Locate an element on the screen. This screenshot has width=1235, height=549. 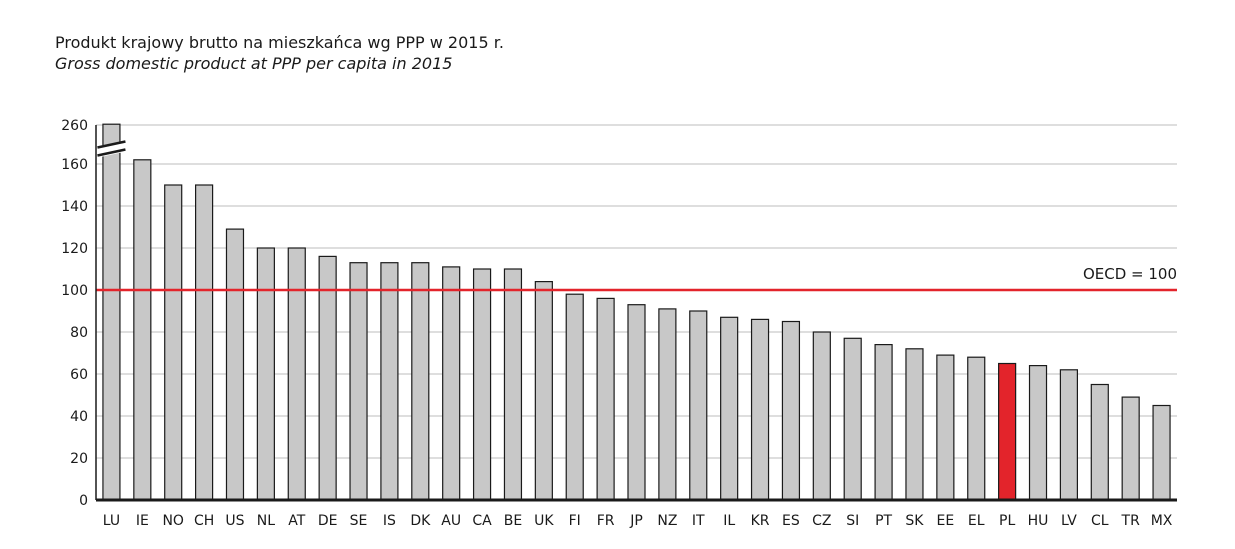
x-tick-label-TR: TR is located at coordinates (1131, 521).